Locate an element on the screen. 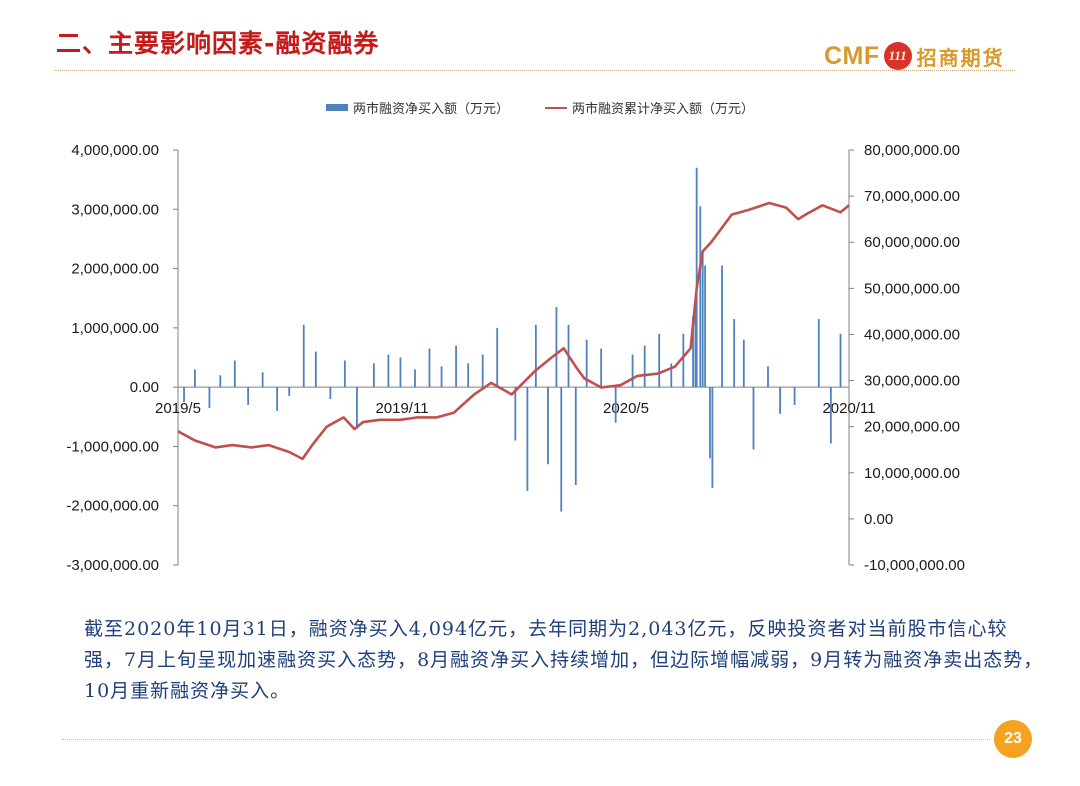 The height and width of the screenshot is (786, 1080). left-axis-tick-label: -3,000,000.00 is located at coordinates (112, 565).